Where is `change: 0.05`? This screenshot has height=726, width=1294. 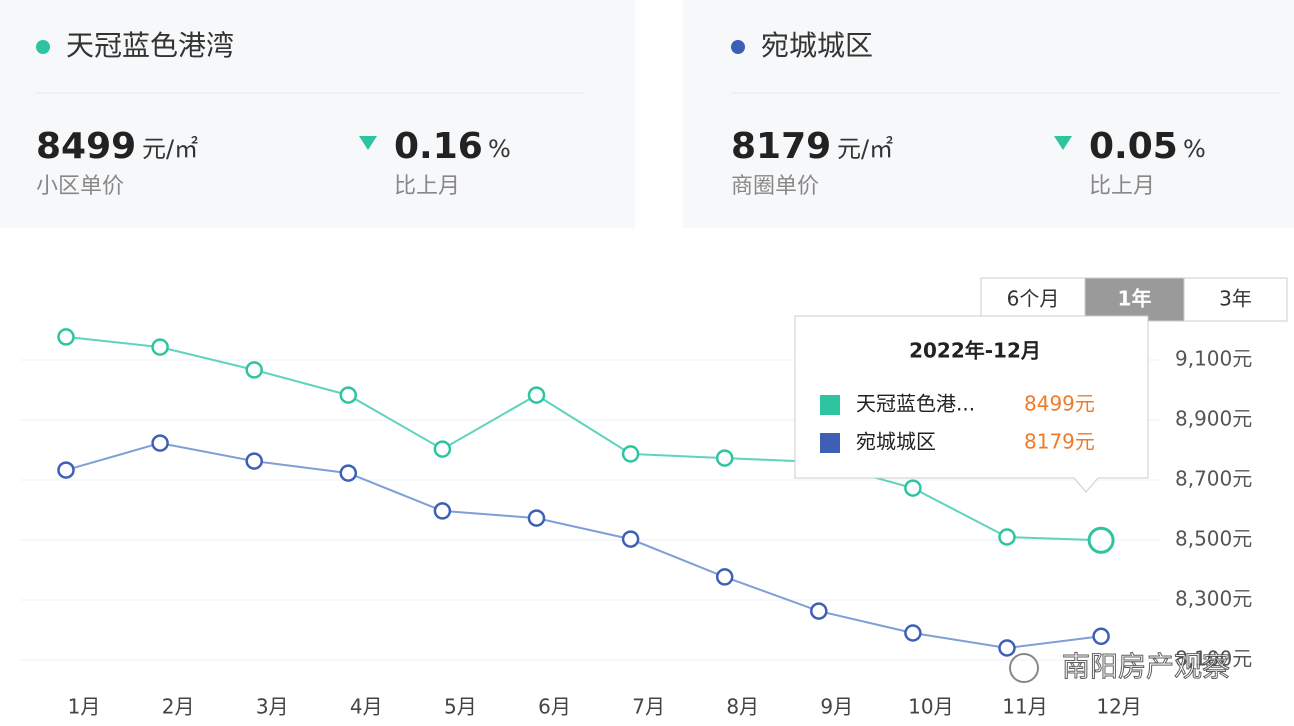 change: 0.05 is located at coordinates (1133, 146).